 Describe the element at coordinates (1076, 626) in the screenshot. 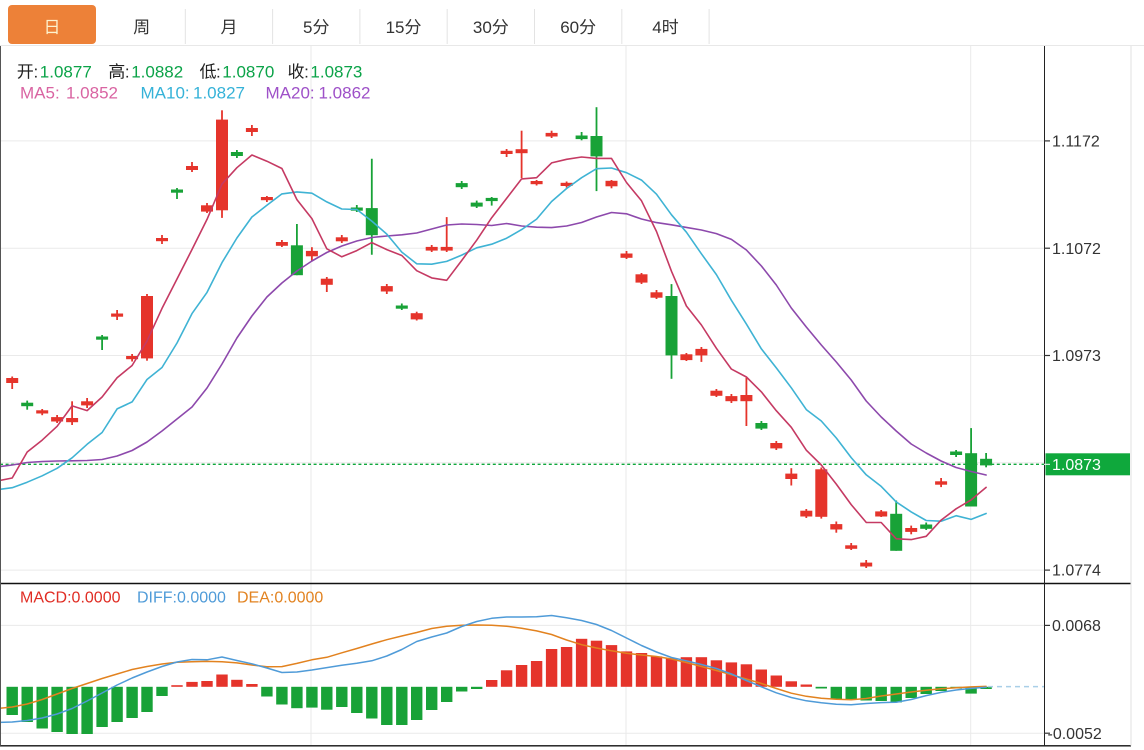

I see `svg-text: 0.0068` at that location.